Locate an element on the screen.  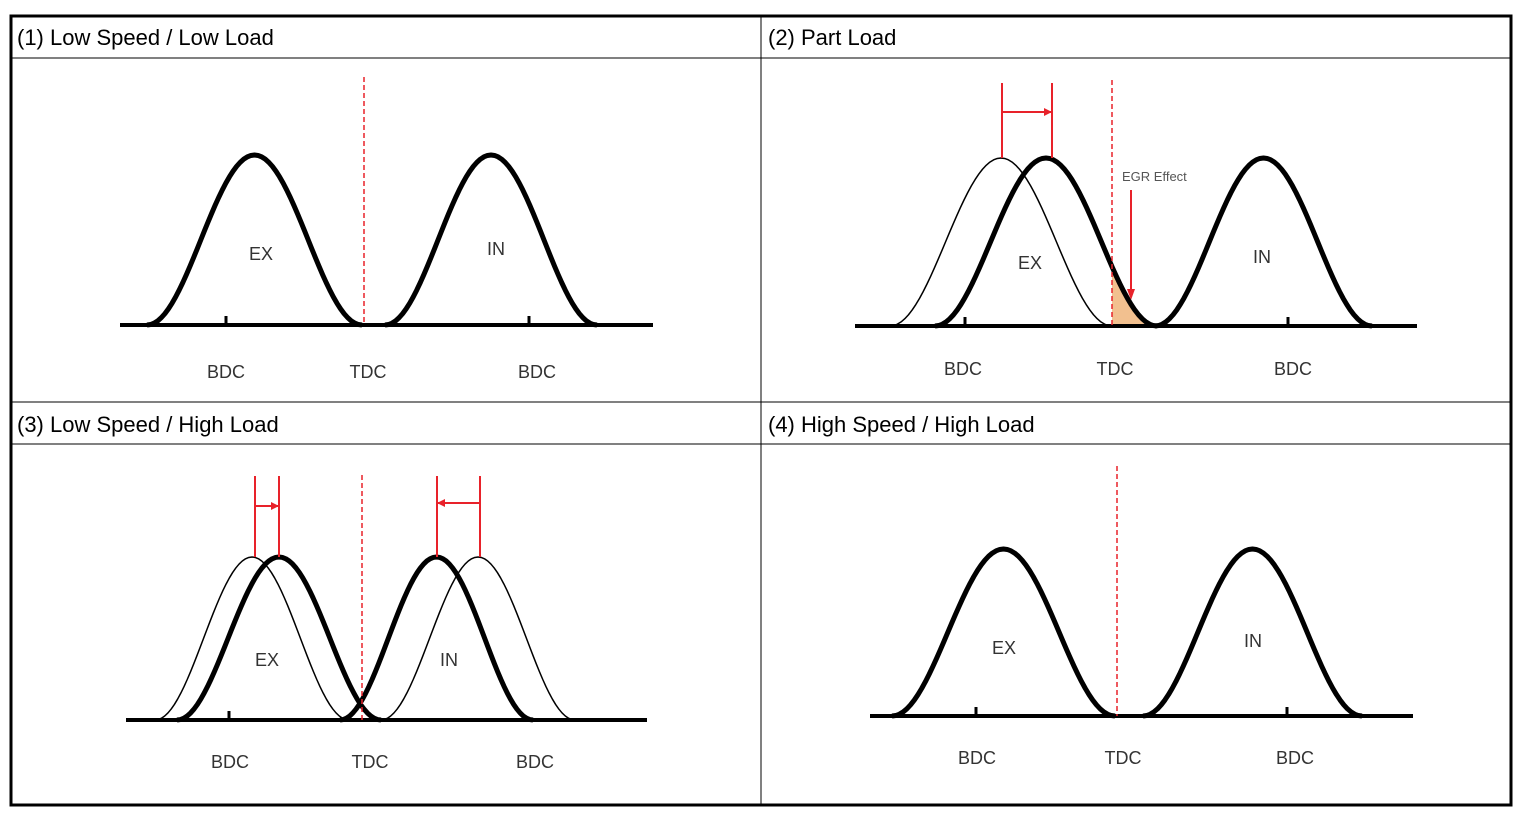
panel-3-title: (3) Low Speed / High Load is located at coordinates (148, 424).